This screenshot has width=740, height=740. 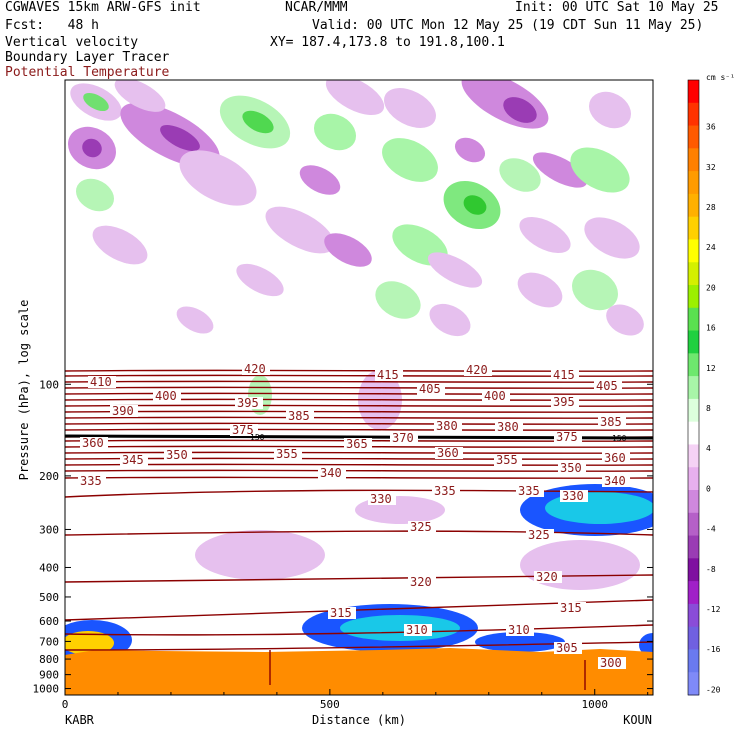 I want to click on theta-label: 340, so click(x=615, y=481).